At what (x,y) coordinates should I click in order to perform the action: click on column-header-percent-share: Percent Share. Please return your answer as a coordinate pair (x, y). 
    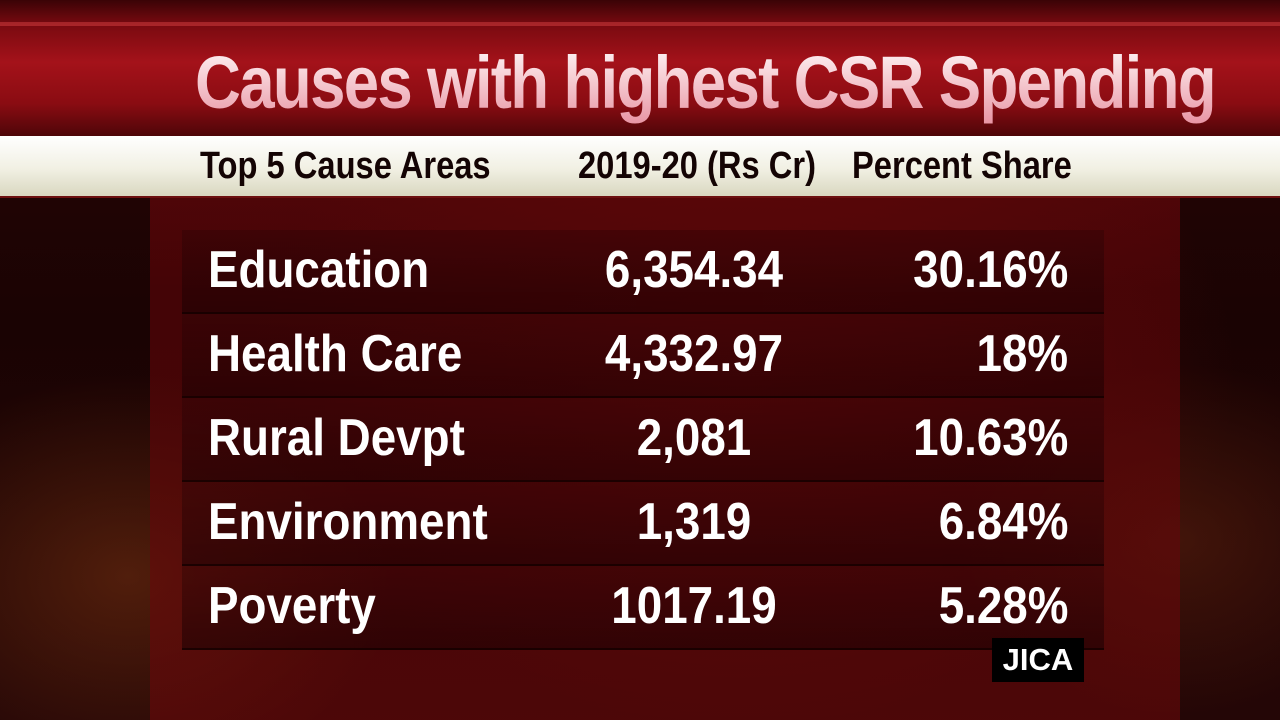
    Looking at the image, I should click on (962, 166).